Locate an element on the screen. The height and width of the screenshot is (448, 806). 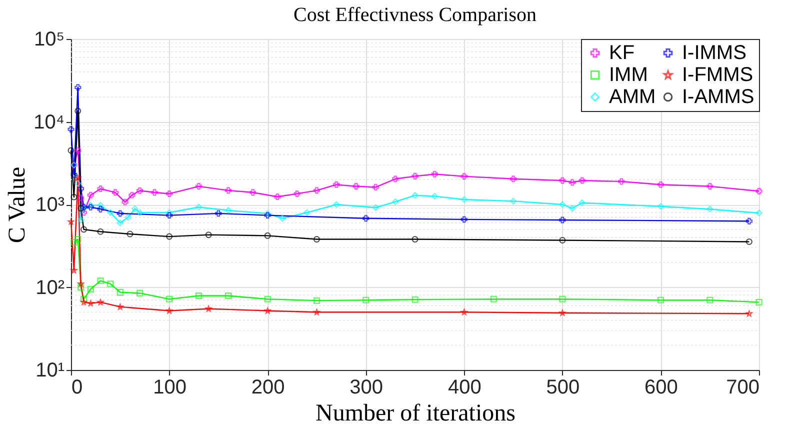
x-tick-label: 400 is located at coordinates (465, 387).